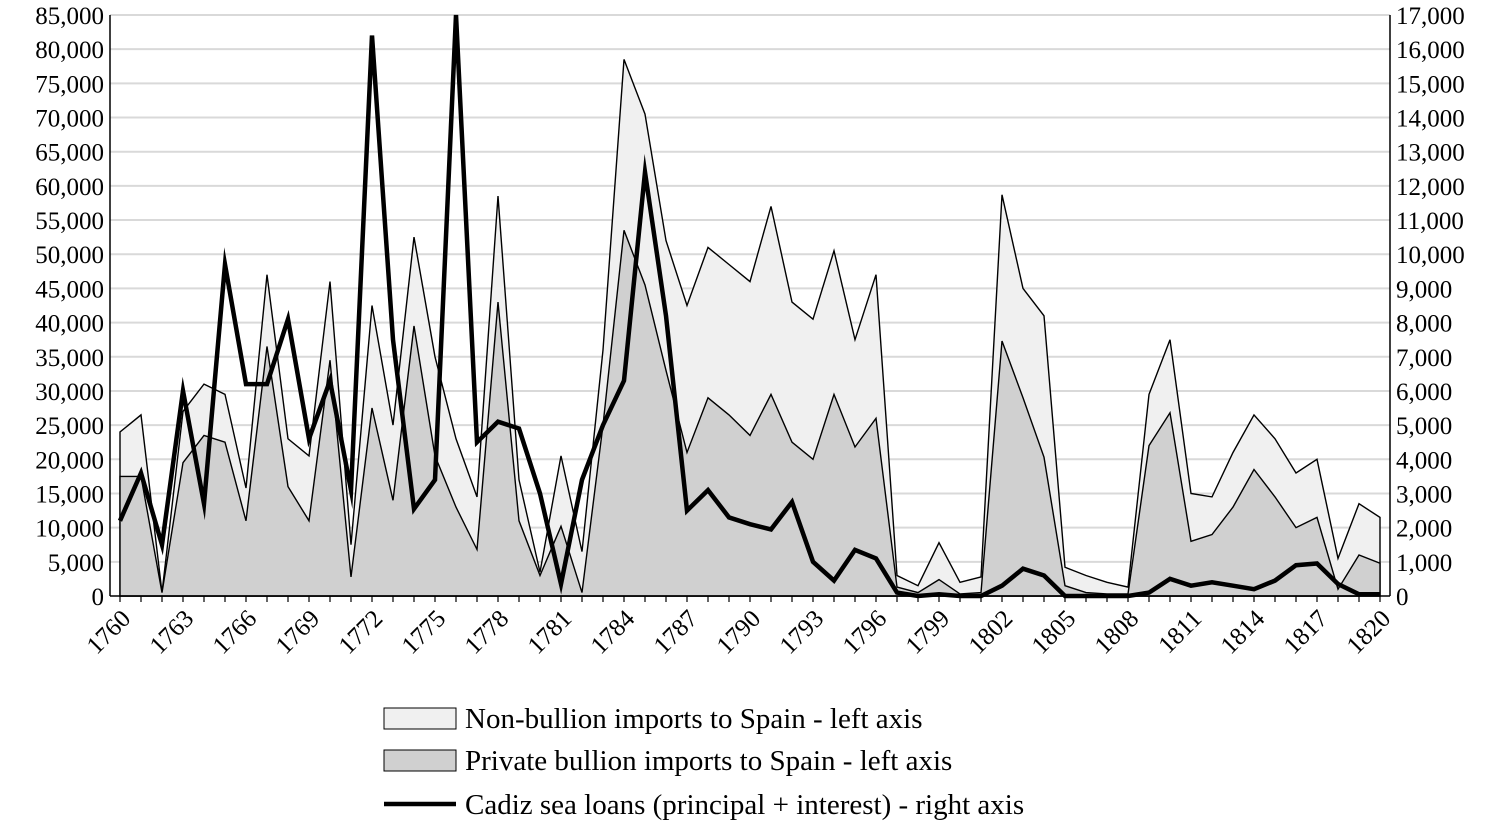 The width and height of the screenshot is (1500, 822). I want to click on y2-tick-label: 1,000, so click(1424, 563).